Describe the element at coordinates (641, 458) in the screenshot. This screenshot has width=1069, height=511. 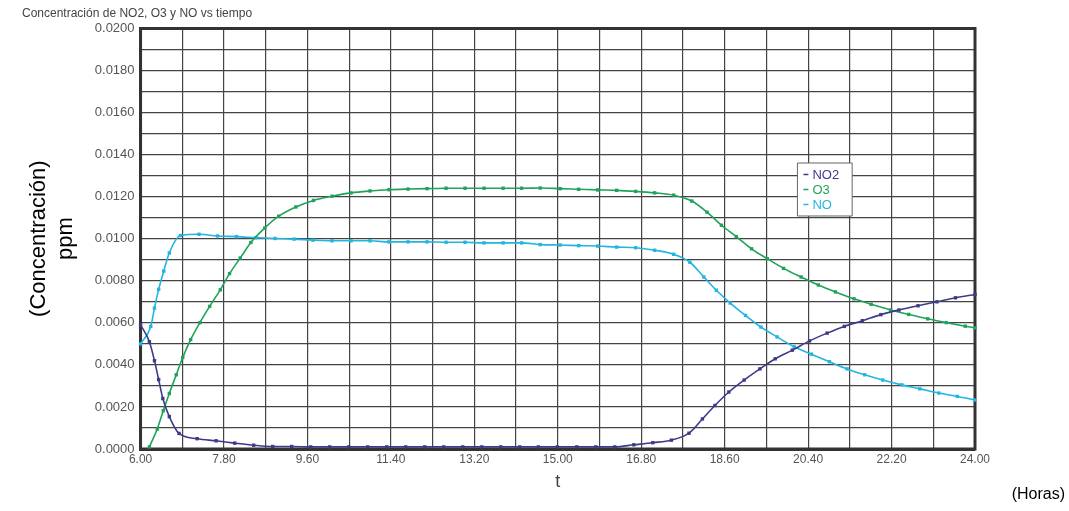
I see `x-tick-label: 16.80` at that location.